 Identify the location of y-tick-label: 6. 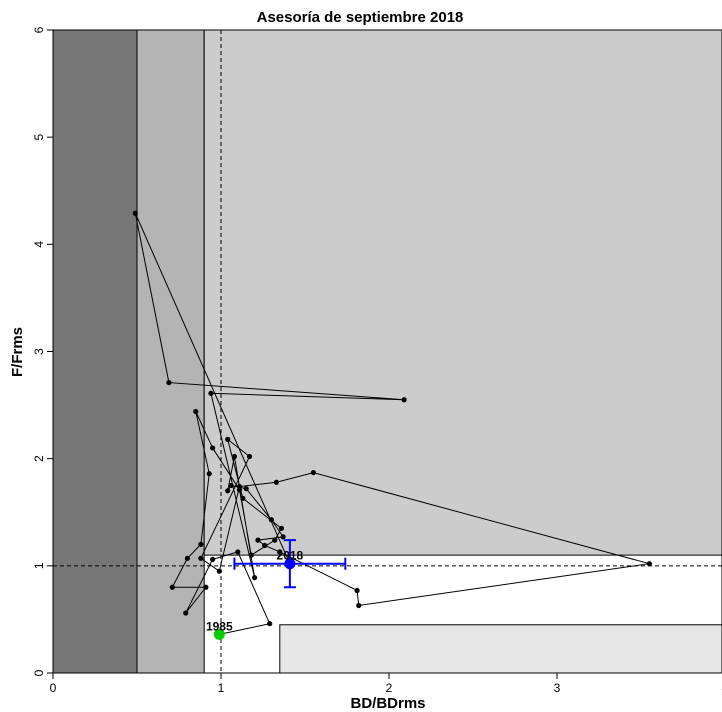
(39, 29).